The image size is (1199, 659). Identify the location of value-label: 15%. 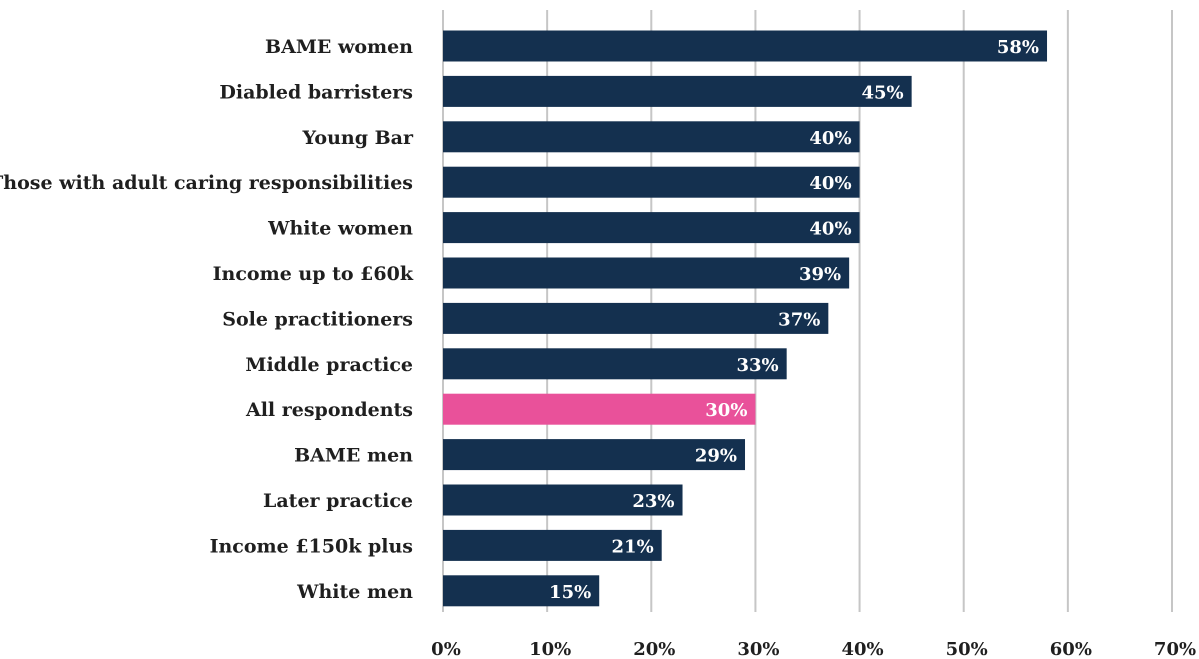
(570, 592).